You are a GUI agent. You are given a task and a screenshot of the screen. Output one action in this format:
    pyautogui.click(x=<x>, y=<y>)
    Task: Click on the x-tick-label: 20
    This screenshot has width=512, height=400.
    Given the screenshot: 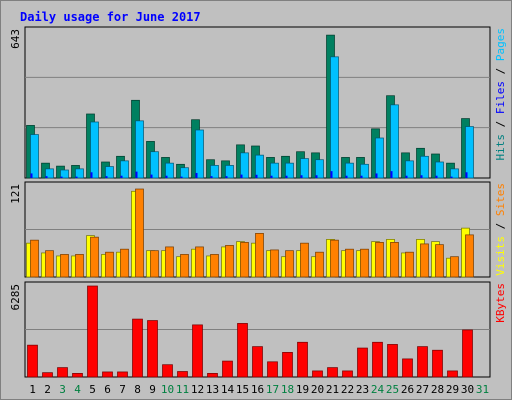 What is the action you would take?
    pyautogui.click(x=317, y=389)
    